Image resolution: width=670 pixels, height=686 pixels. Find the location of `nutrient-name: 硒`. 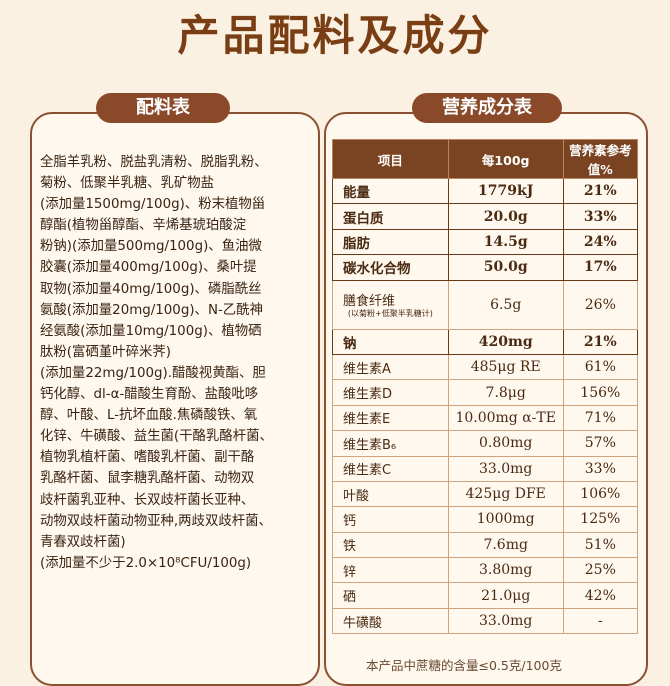

nutrient-name: 硒 is located at coordinates (390, 595).